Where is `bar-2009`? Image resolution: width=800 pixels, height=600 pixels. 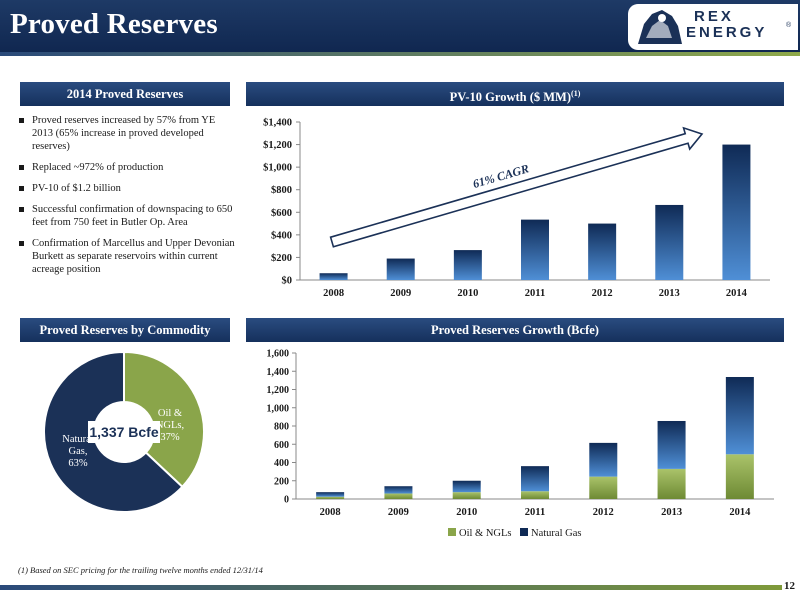
bar-2009 is located at coordinates (400, 269).